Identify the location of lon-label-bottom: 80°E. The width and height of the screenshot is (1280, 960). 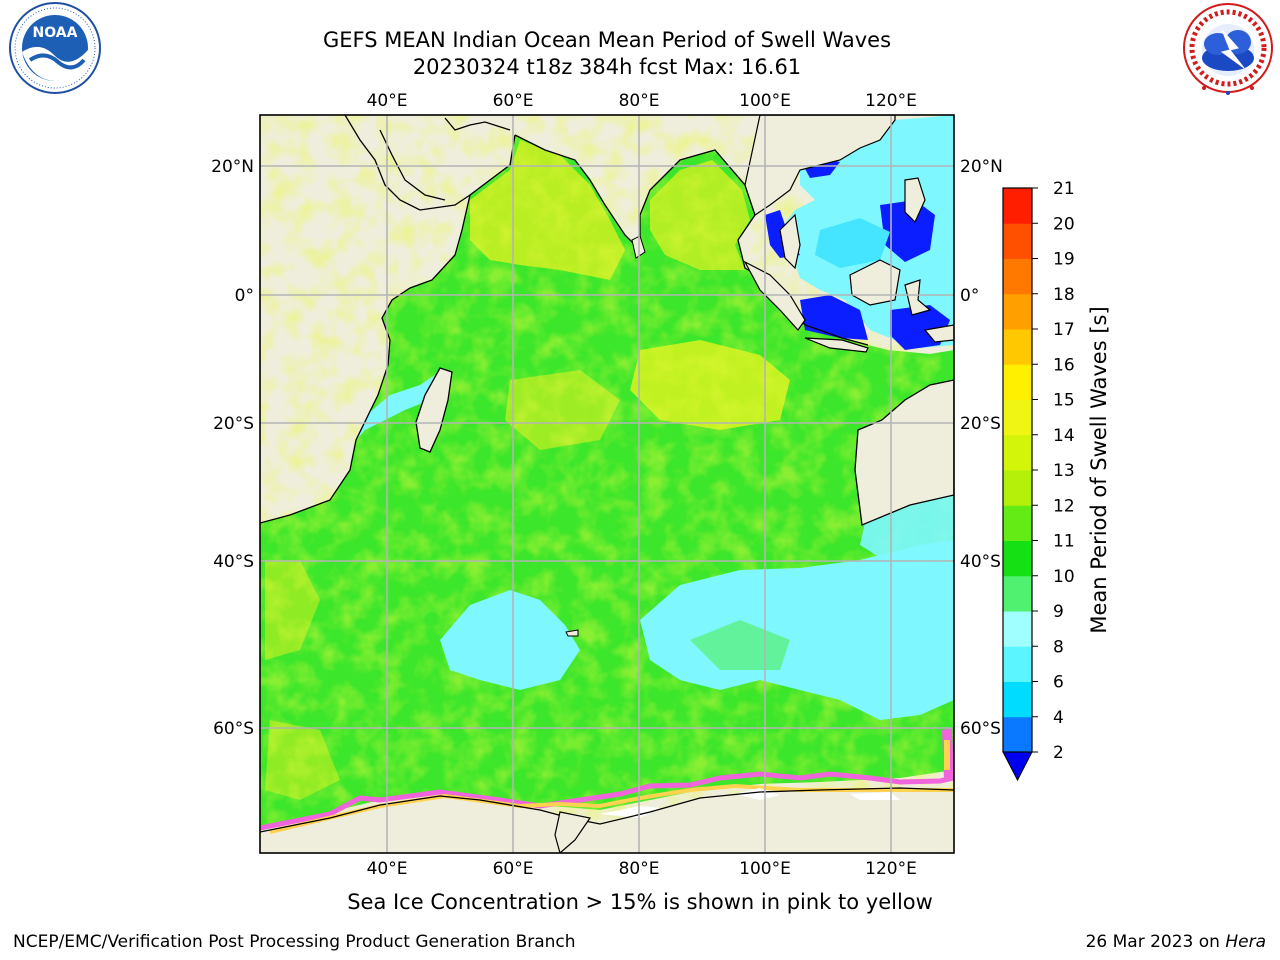
(639, 869).